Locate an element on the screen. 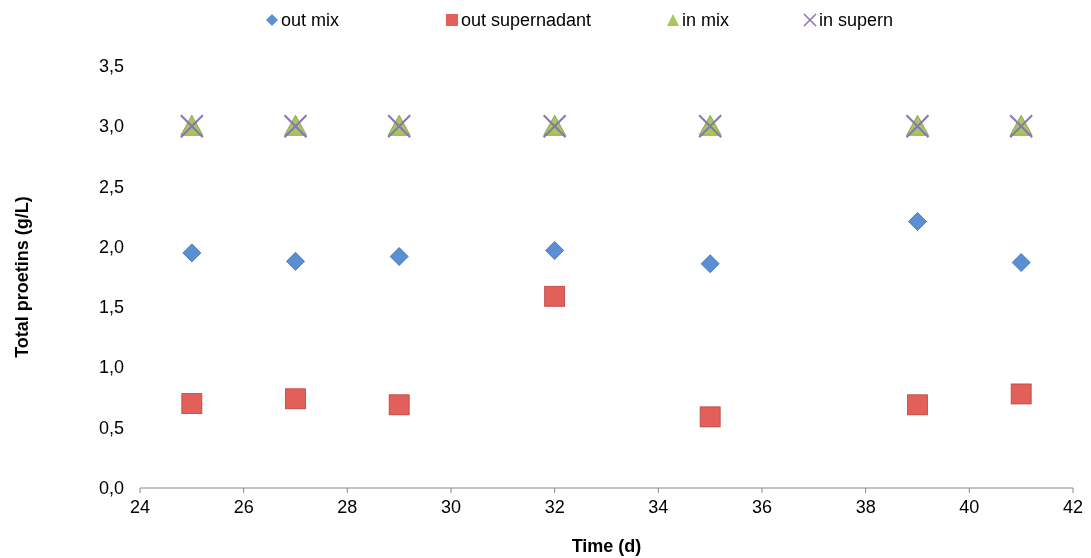 The image size is (1091, 558). x-tick-label: 38 is located at coordinates (865, 507).